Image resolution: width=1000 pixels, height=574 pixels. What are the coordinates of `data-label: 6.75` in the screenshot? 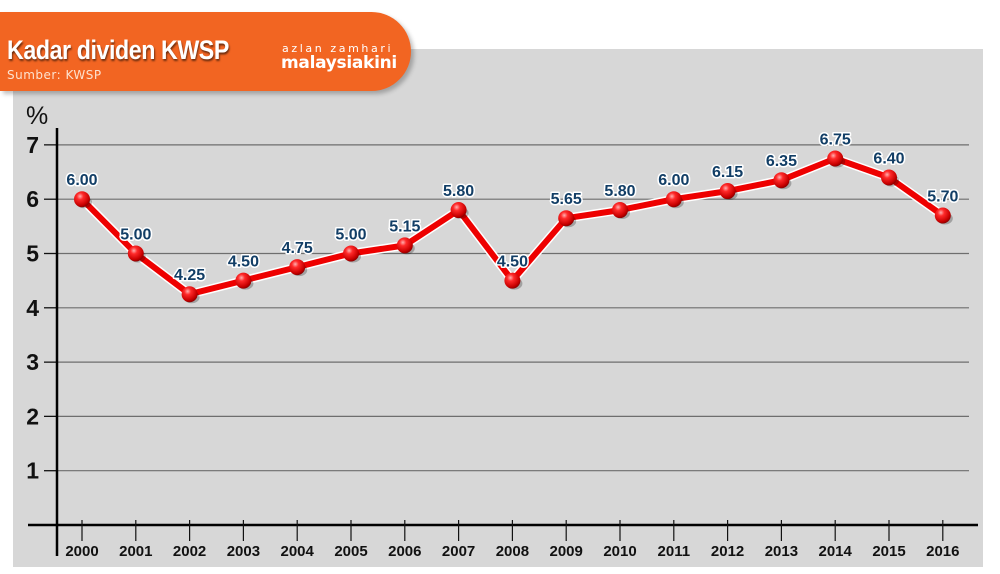 It's located at (835, 139).